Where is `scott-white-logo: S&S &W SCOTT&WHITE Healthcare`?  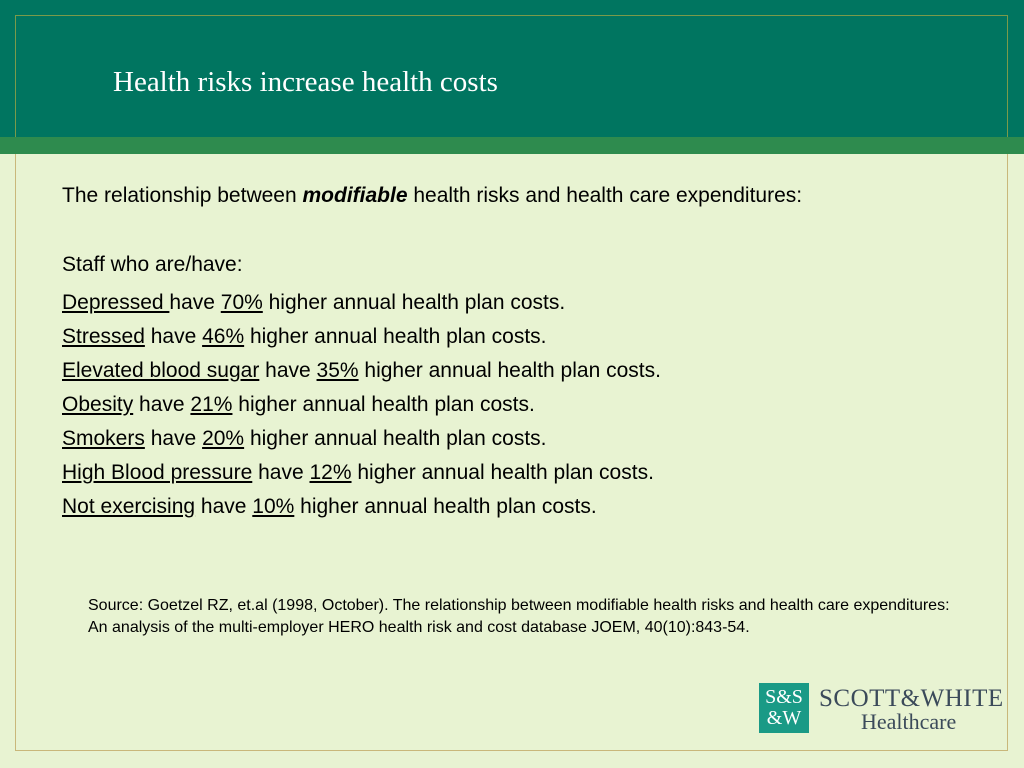
scott-white-logo: S&S &W SCOTT&WHITE Healthcare is located at coordinates (881, 709).